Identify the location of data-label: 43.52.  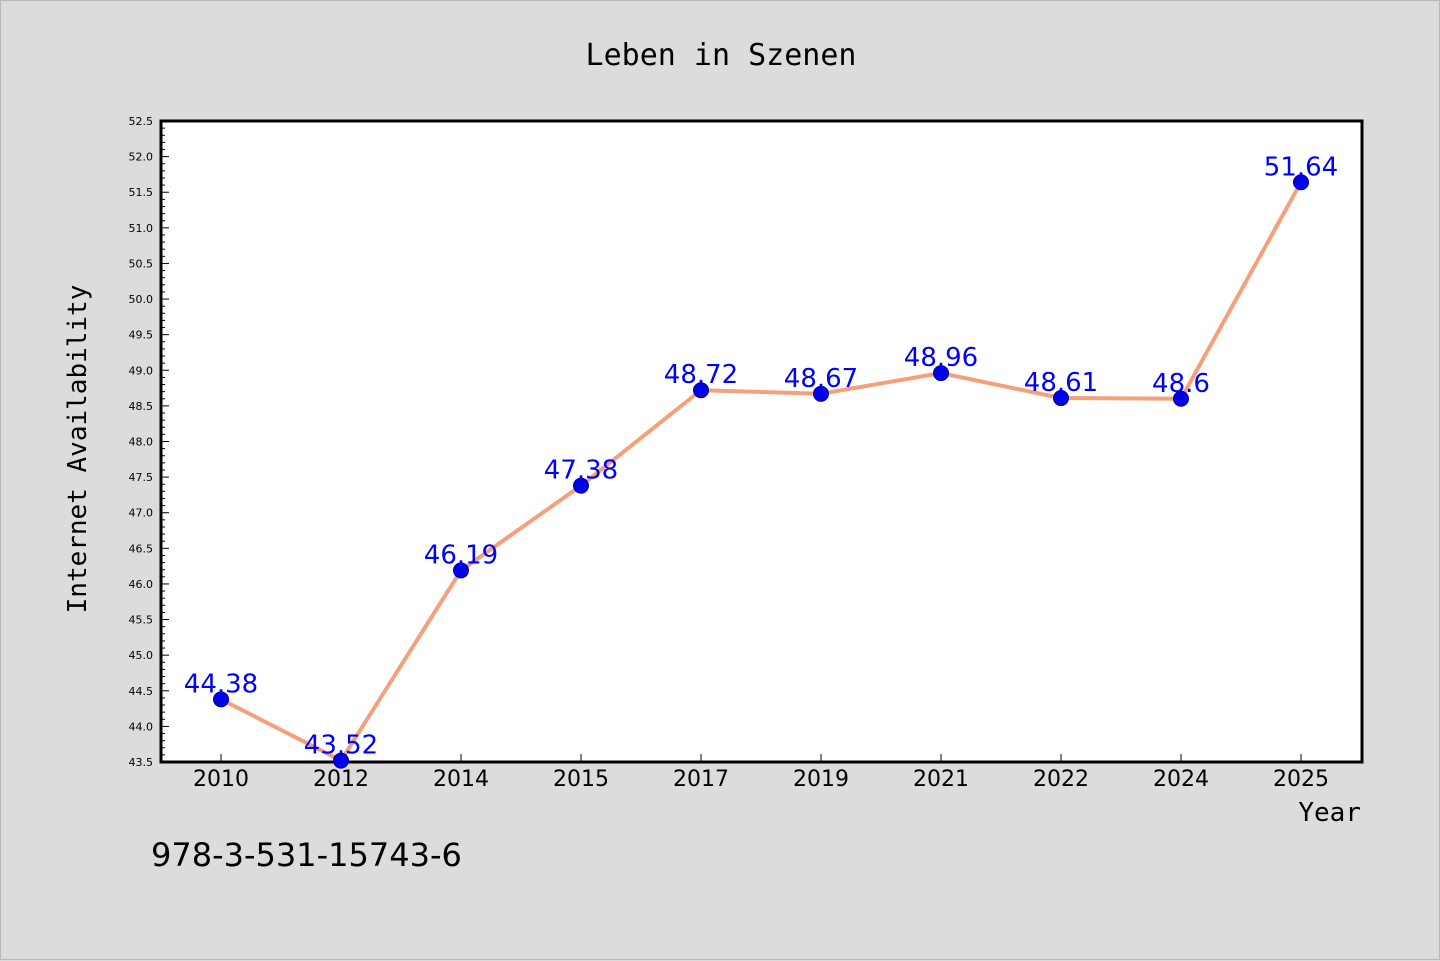
(341, 746).